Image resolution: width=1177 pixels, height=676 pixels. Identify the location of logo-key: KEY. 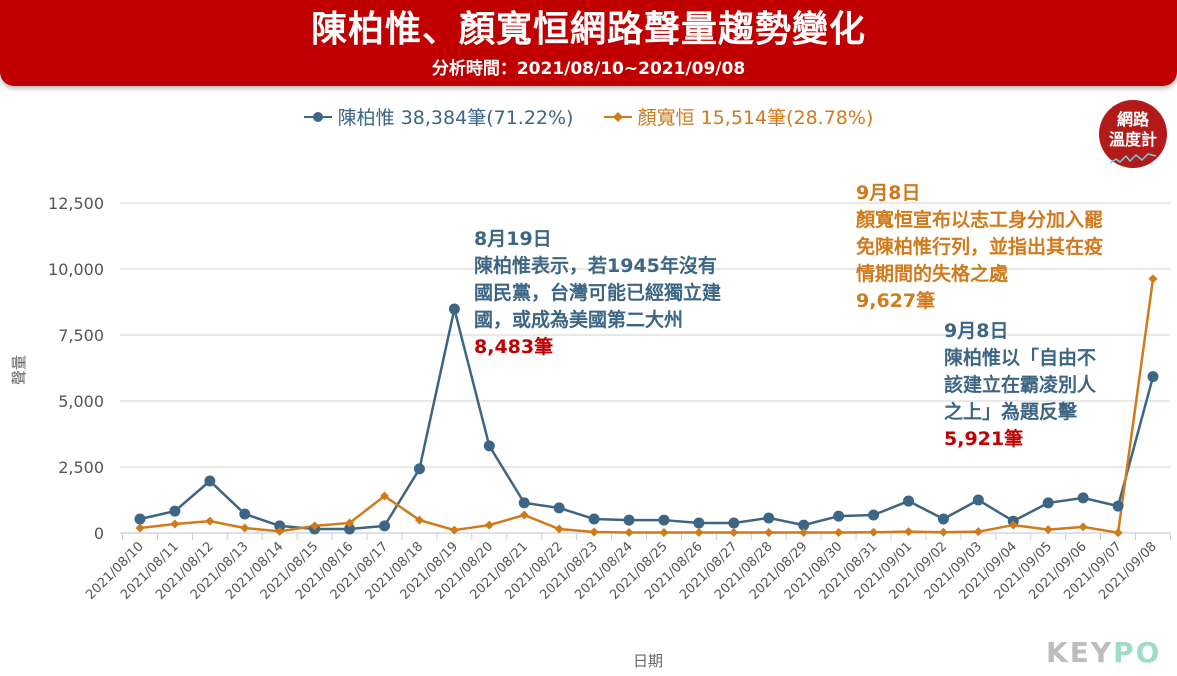
(1080, 652).